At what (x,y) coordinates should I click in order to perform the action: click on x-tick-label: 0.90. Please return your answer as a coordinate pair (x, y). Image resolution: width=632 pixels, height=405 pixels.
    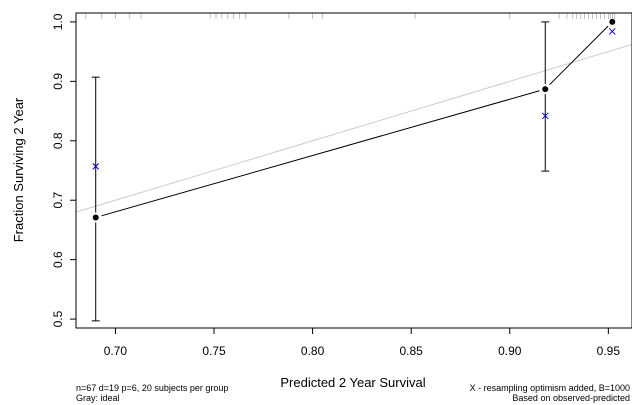
    Looking at the image, I should click on (510, 351).